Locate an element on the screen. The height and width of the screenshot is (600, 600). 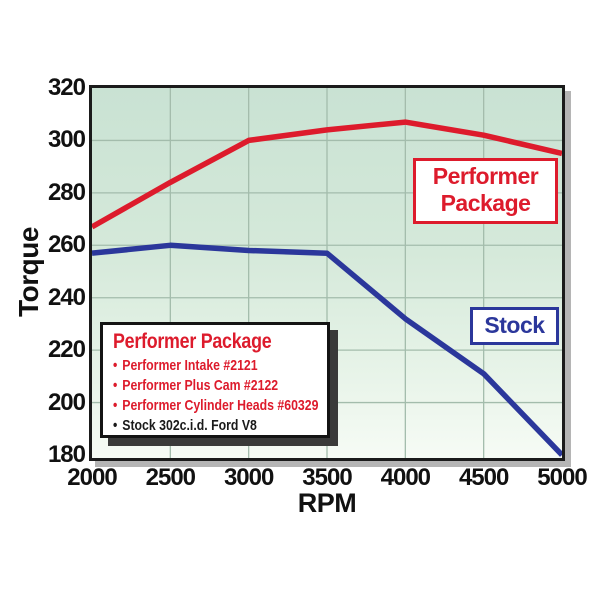
y-tick-label-260: 260 is located at coordinates (66, 245).